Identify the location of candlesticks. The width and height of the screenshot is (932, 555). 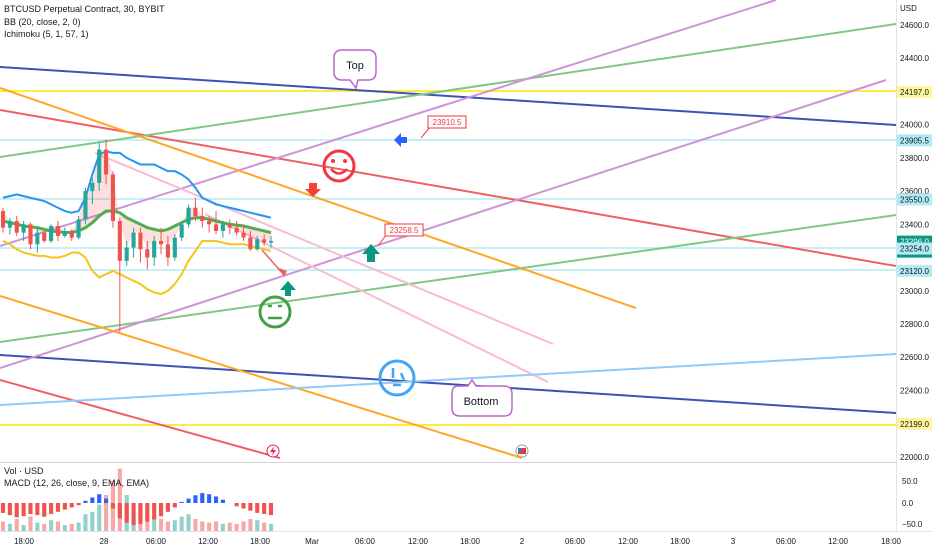
(137, 236).